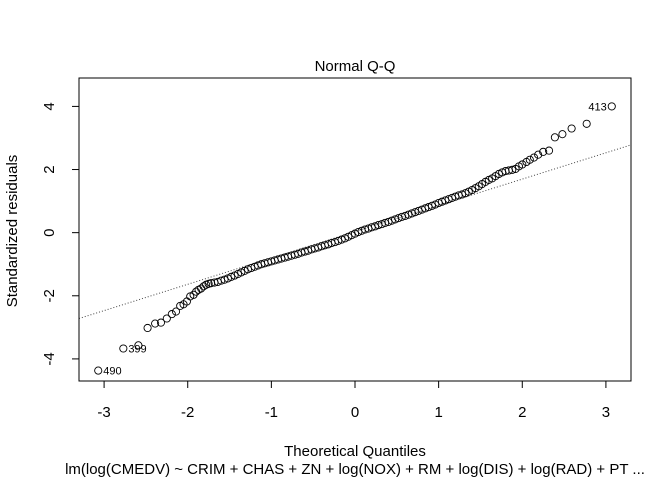 This screenshot has width=672, height=480. What do you see at coordinates (271, 412) in the screenshot?
I see `x-tick-label: -1` at bounding box center [271, 412].